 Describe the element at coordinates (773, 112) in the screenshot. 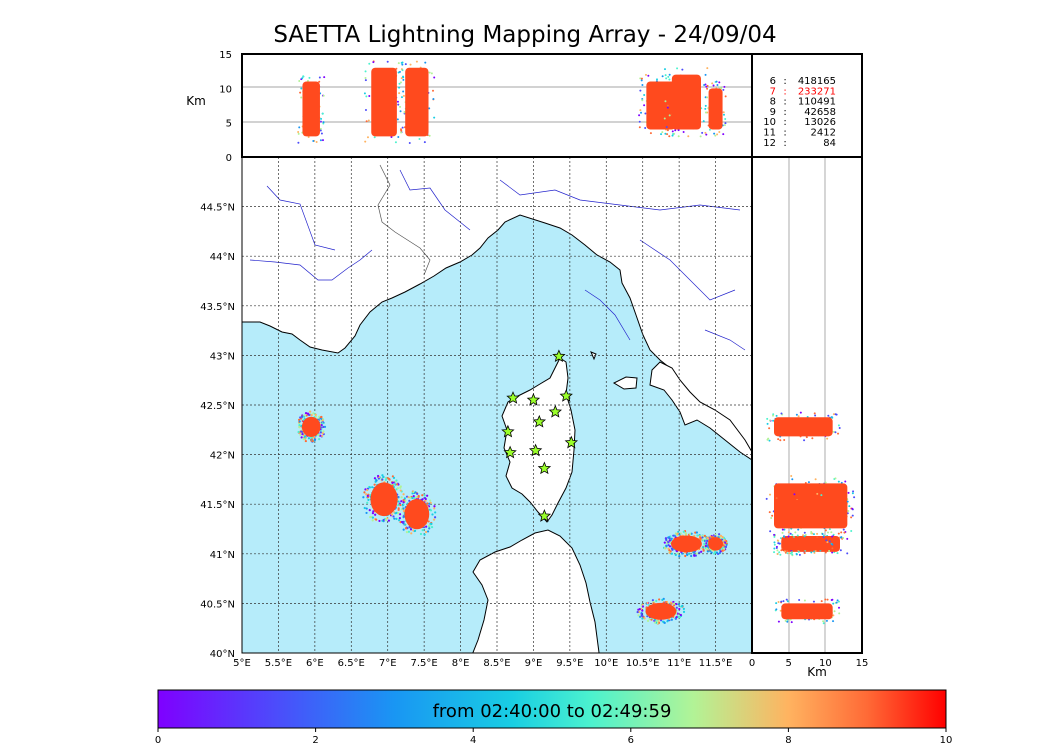

I see `count-altitude: 9` at that location.